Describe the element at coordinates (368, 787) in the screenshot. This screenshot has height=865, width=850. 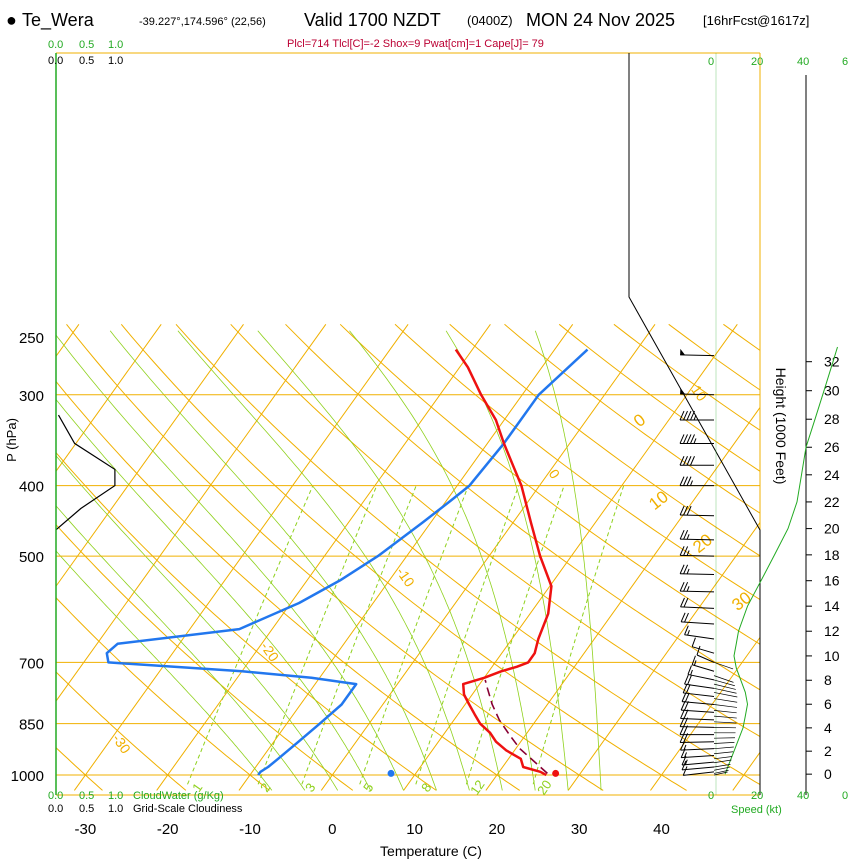
I see `mixing-ratio-label: 5` at that location.